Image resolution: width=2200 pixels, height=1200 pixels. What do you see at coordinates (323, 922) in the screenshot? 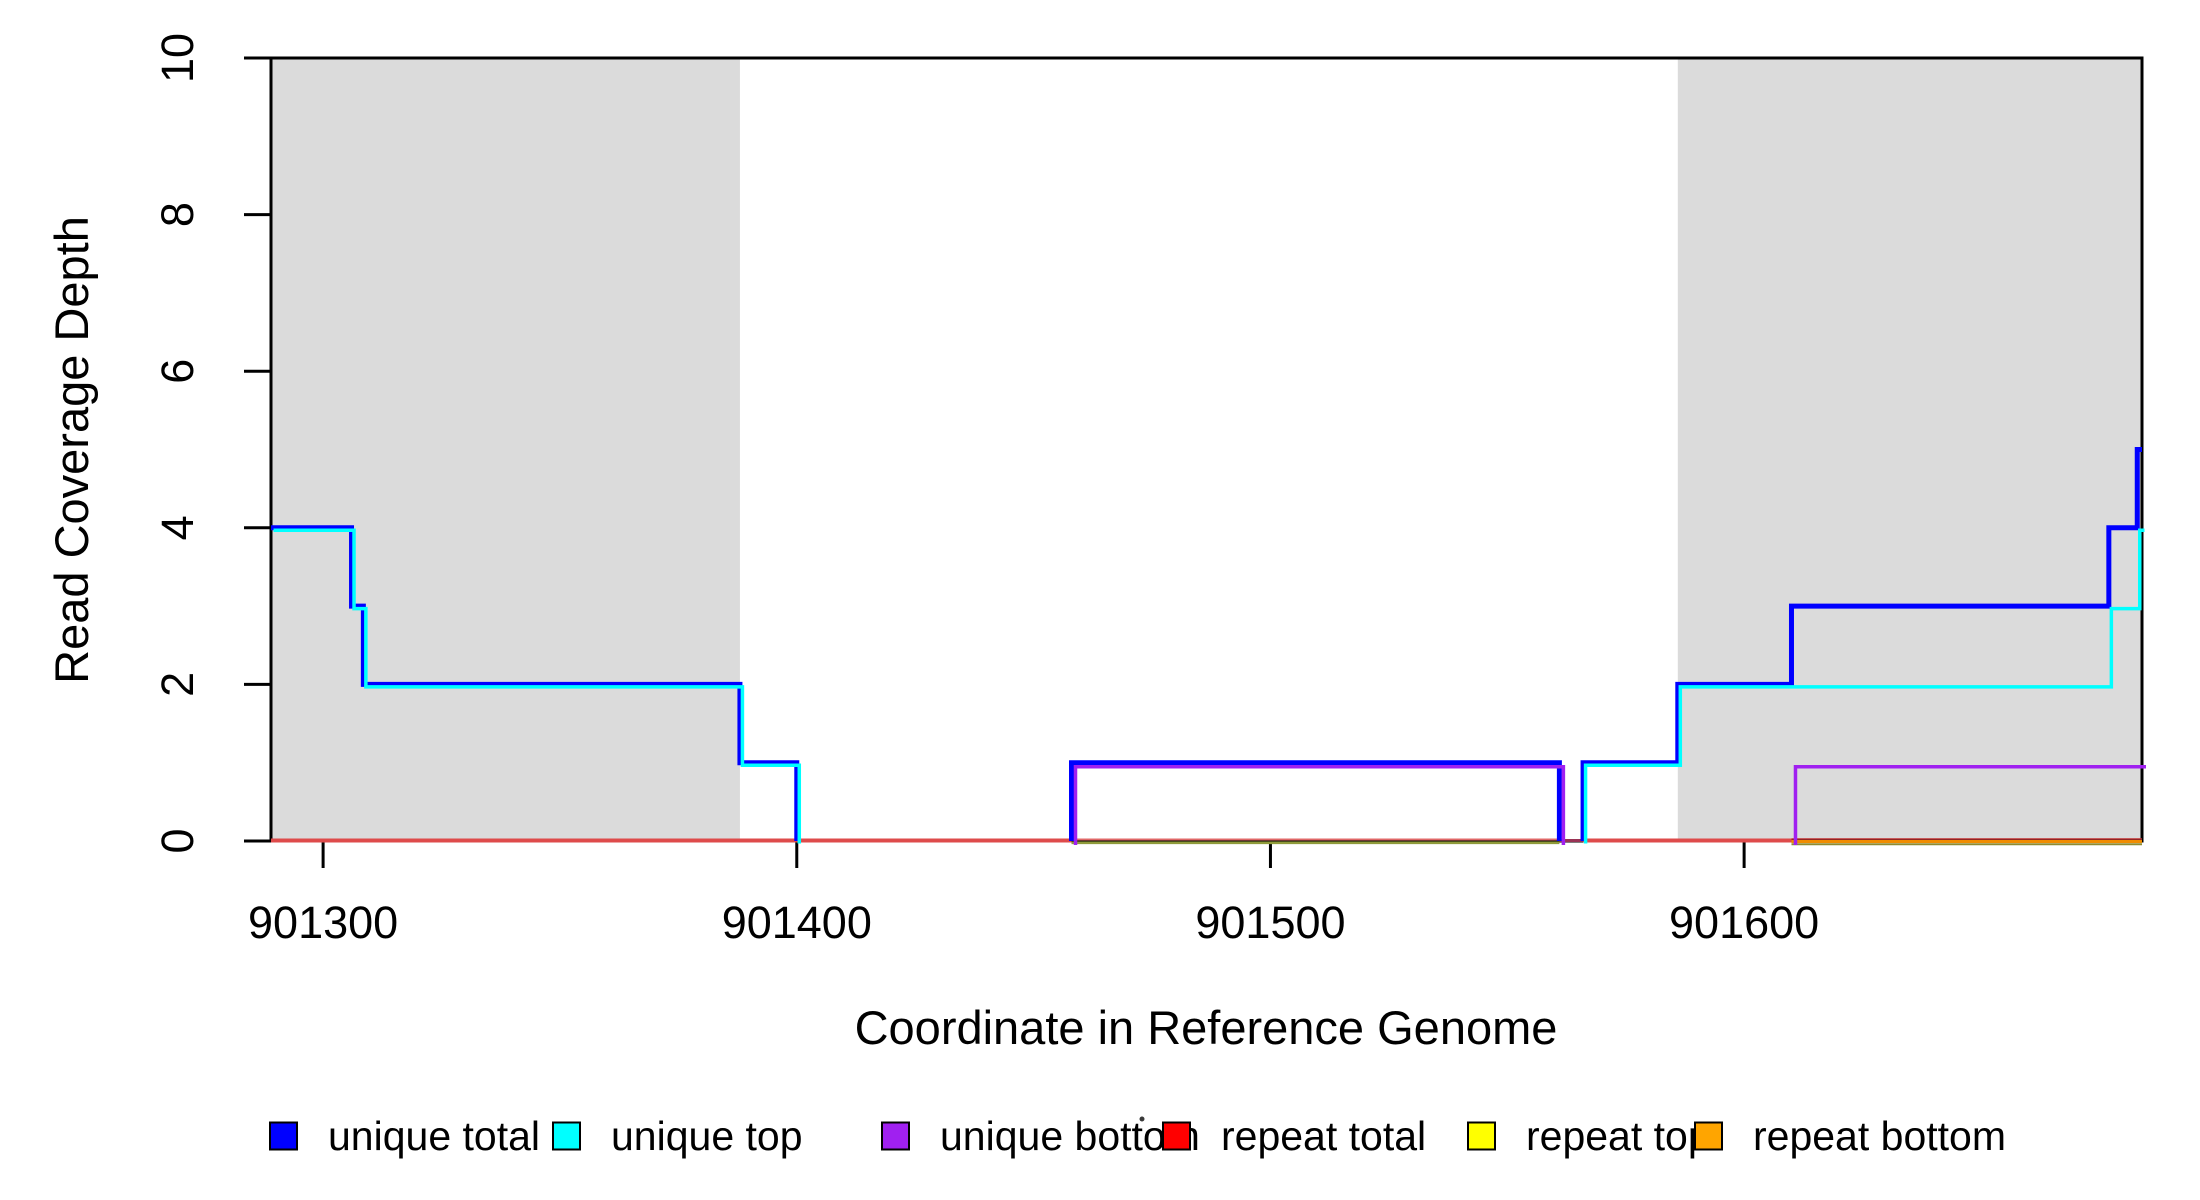
I see `x-tick-label: 901300` at bounding box center [323, 922].